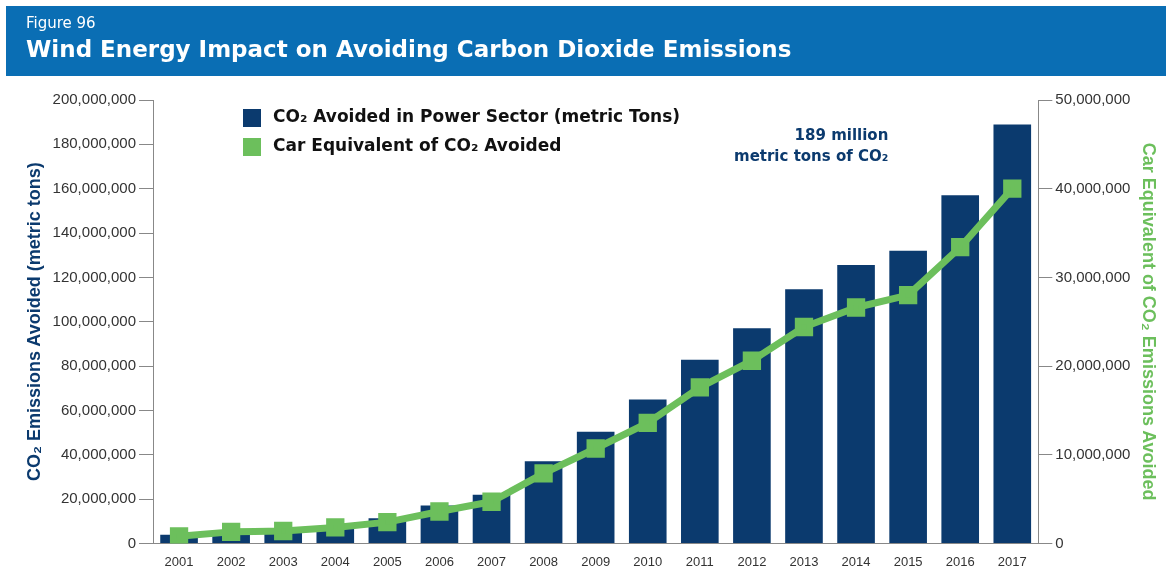  Describe the element at coordinates (387, 561) in the screenshot. I see `x-tick-label: 2005` at that location.